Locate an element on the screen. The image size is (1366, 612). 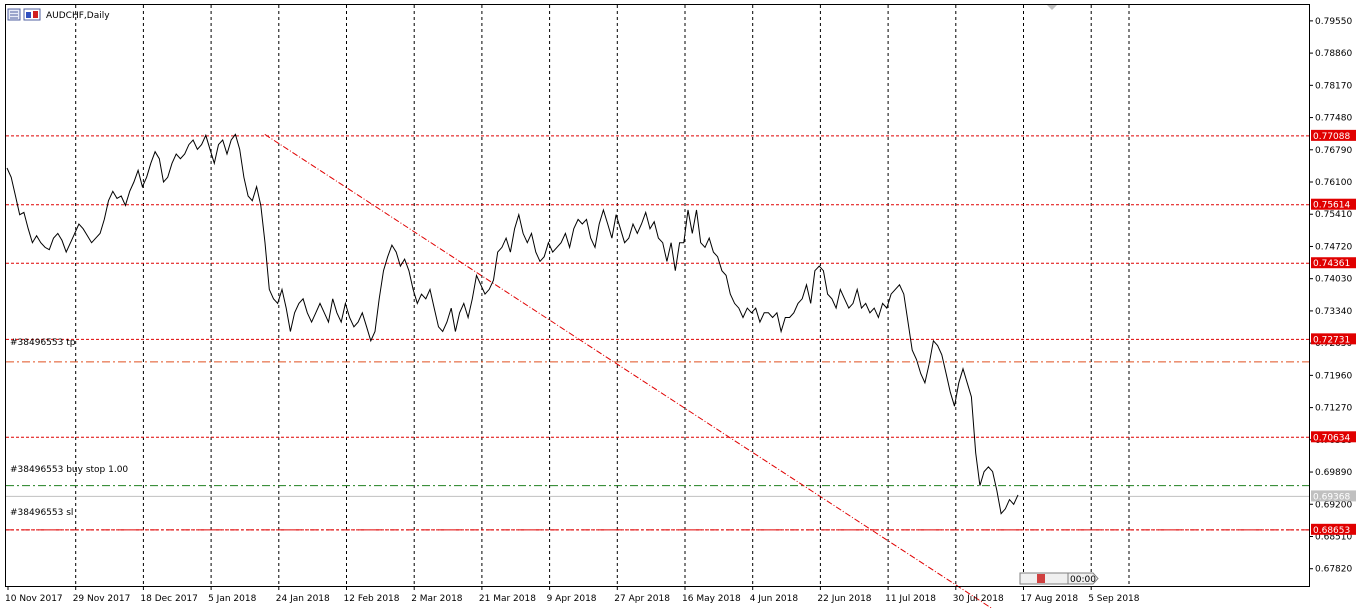
x-tick-label: 4 Jun 2018 is located at coordinates (774, 599).